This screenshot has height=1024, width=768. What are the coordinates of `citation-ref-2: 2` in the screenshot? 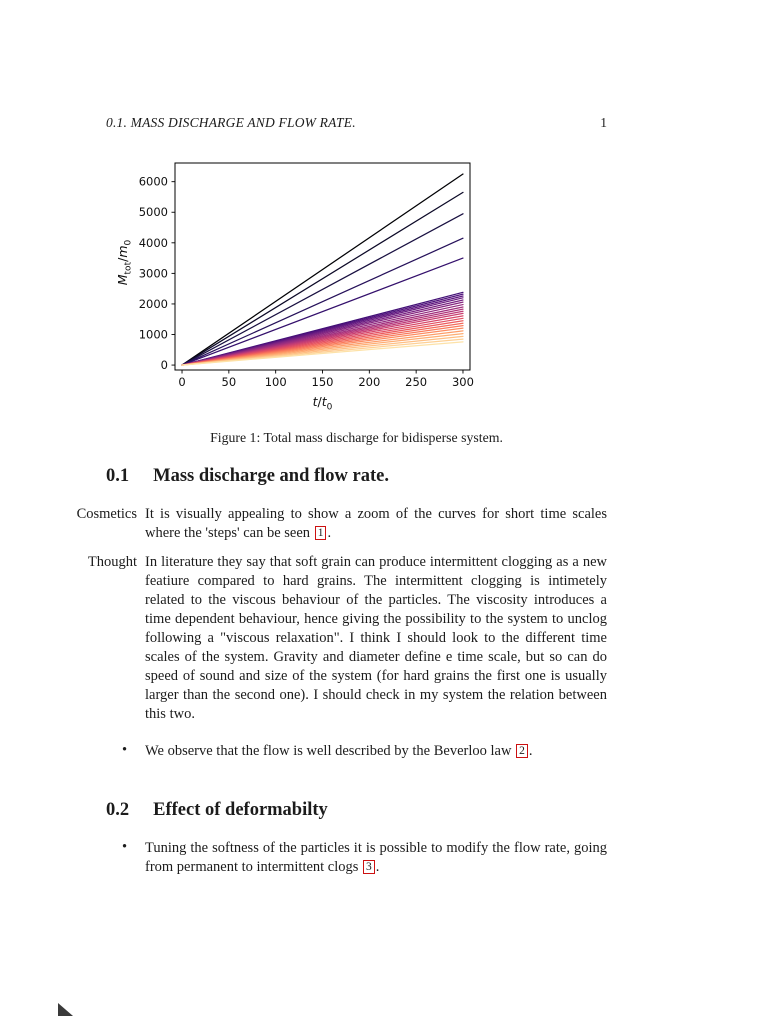 It's located at (522, 751).